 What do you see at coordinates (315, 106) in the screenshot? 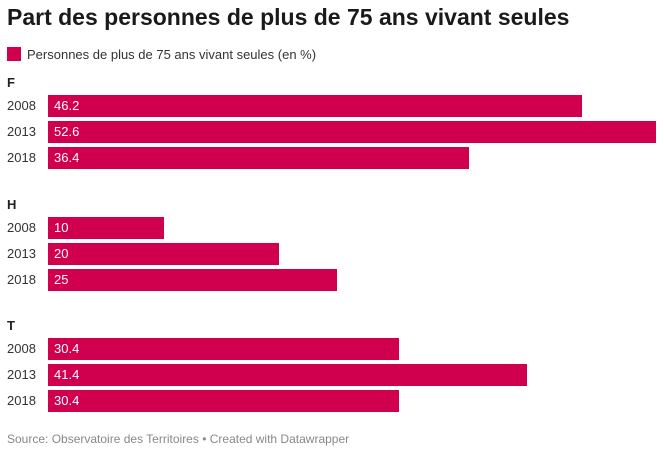
I see `bar-f-2008` at bounding box center [315, 106].